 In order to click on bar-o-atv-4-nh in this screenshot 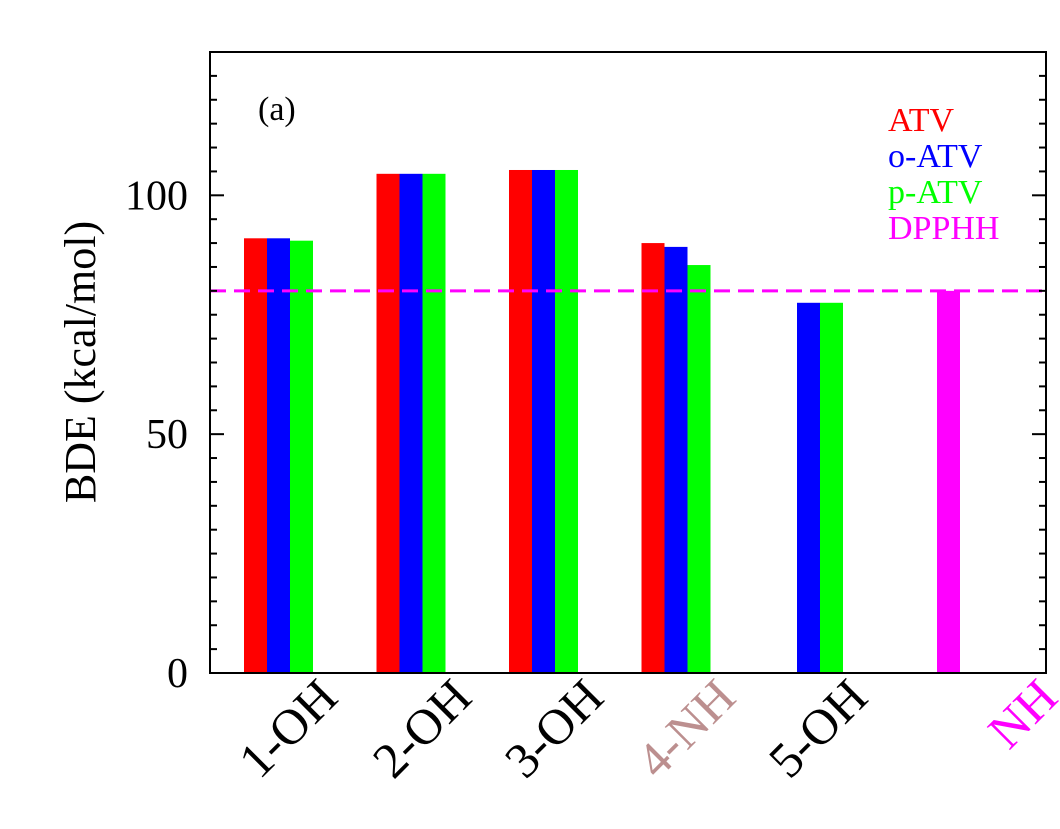, I will do `click(676, 459)`.